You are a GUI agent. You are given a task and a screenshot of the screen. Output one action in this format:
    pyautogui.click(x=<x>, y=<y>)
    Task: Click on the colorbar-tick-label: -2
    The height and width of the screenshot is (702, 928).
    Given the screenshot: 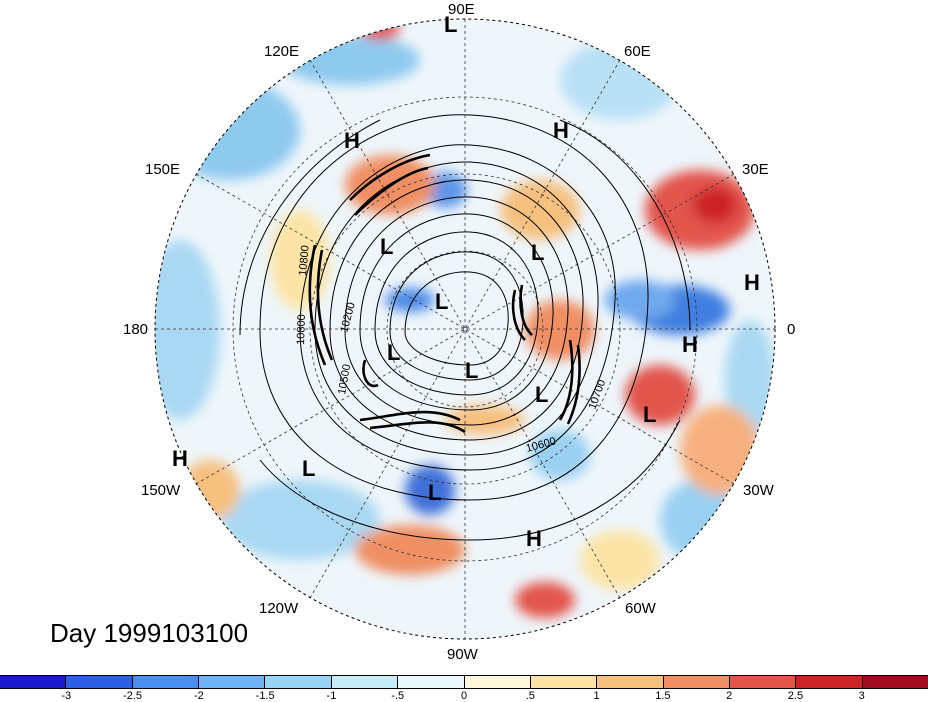 What is the action you would take?
    pyautogui.click(x=198, y=696)
    